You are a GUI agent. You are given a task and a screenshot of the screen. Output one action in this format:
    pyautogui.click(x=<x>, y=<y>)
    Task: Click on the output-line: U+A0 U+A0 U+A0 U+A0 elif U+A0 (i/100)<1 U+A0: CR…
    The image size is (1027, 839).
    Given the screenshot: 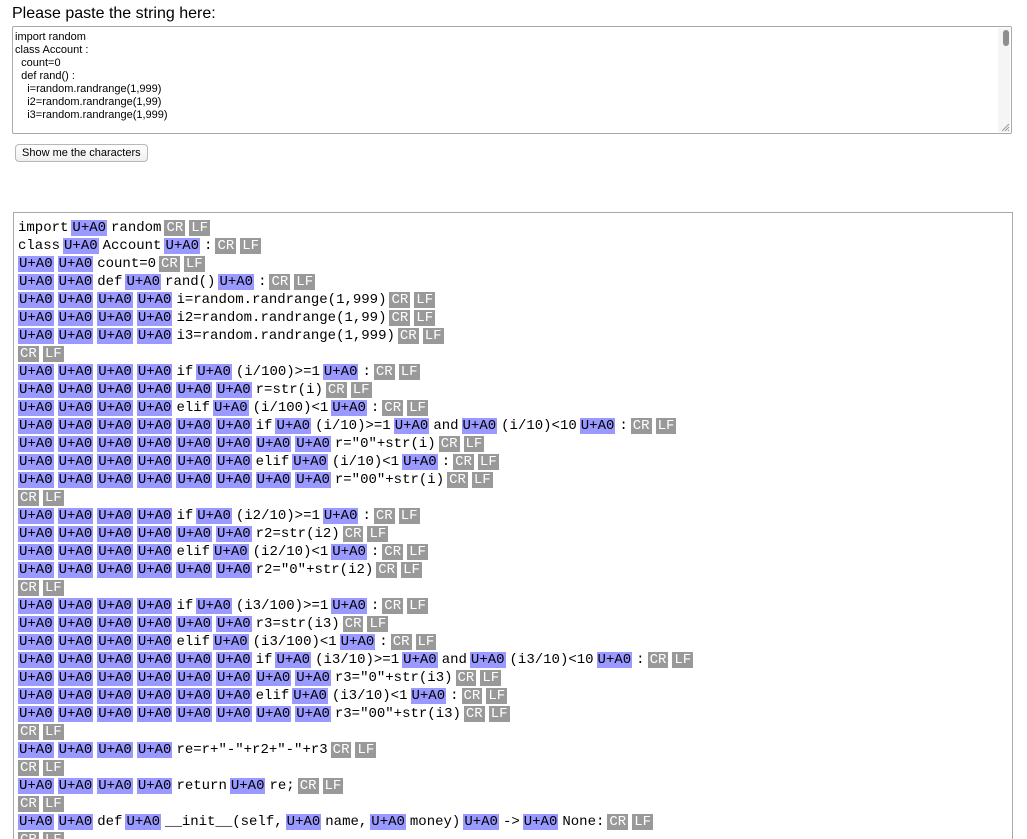 What is the action you would take?
    pyautogui.click(x=513, y=409)
    